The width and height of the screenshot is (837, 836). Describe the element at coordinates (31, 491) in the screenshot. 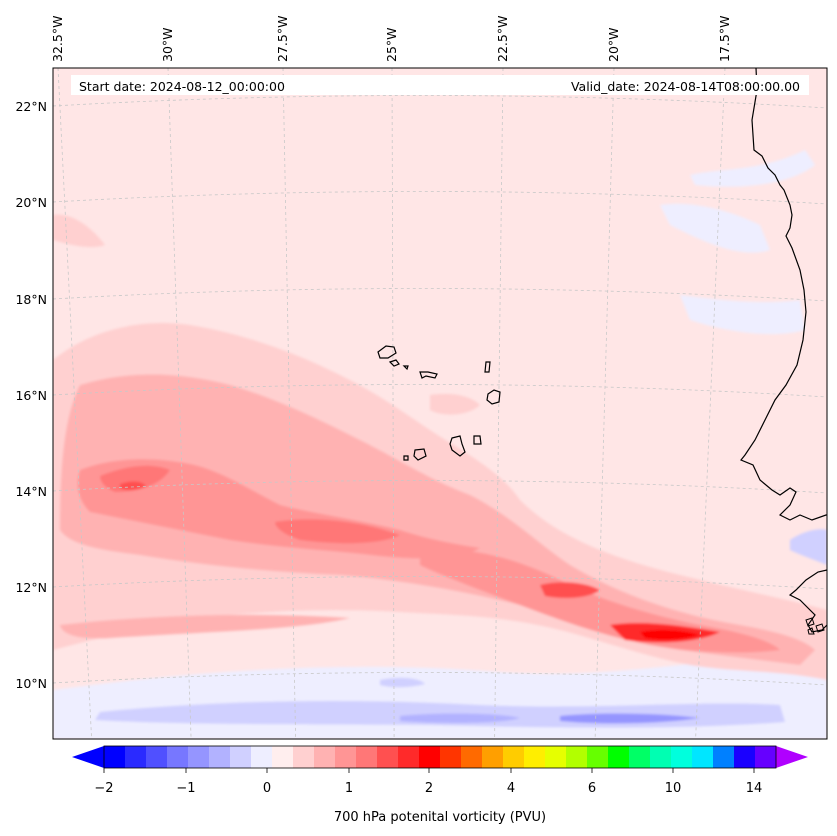

I see `lat-tick-label: 14°N` at that location.